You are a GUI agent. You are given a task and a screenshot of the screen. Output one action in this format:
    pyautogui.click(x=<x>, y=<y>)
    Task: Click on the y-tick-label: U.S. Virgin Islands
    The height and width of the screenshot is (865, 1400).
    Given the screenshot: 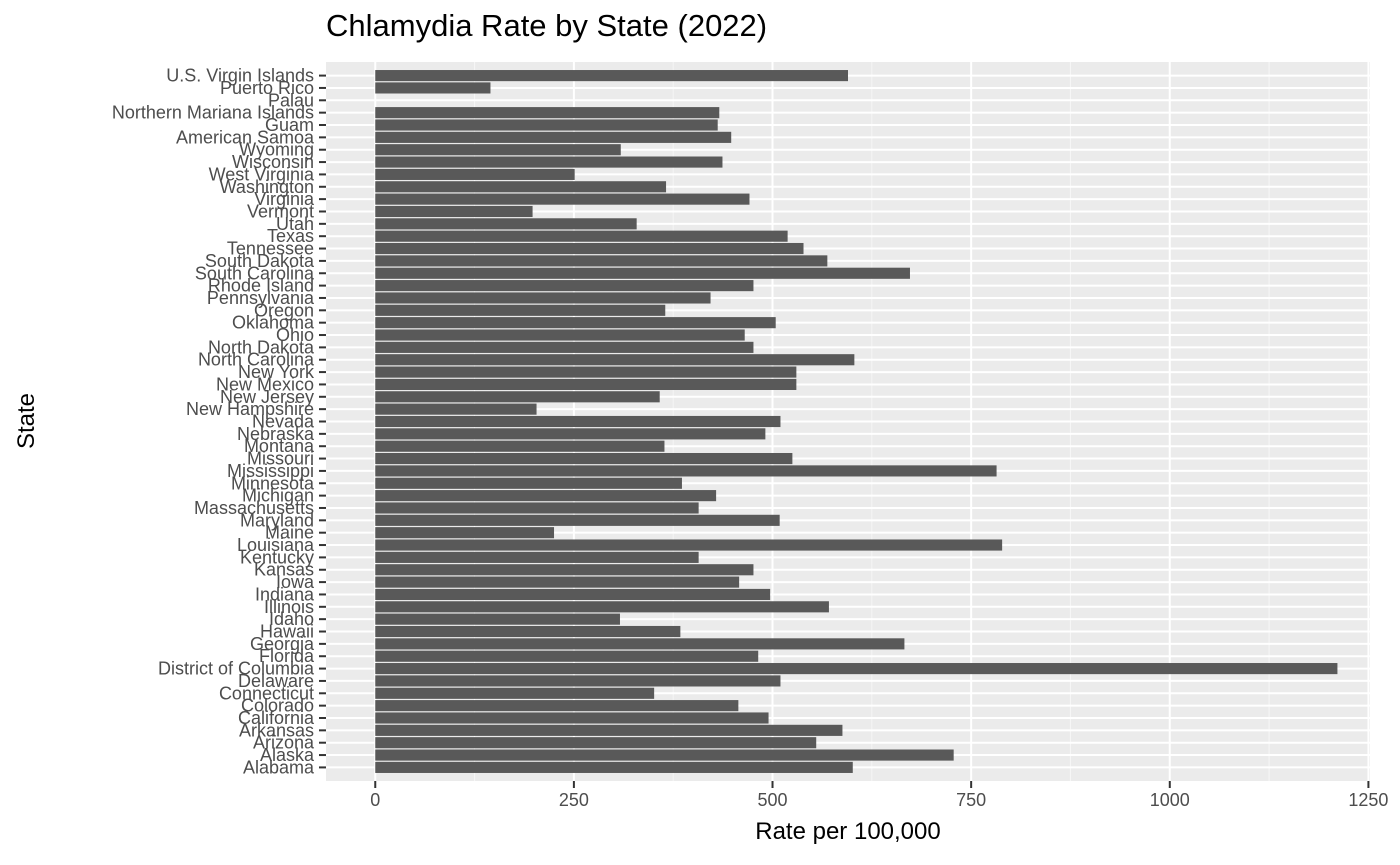 What is the action you would take?
    pyautogui.click(x=240, y=76)
    